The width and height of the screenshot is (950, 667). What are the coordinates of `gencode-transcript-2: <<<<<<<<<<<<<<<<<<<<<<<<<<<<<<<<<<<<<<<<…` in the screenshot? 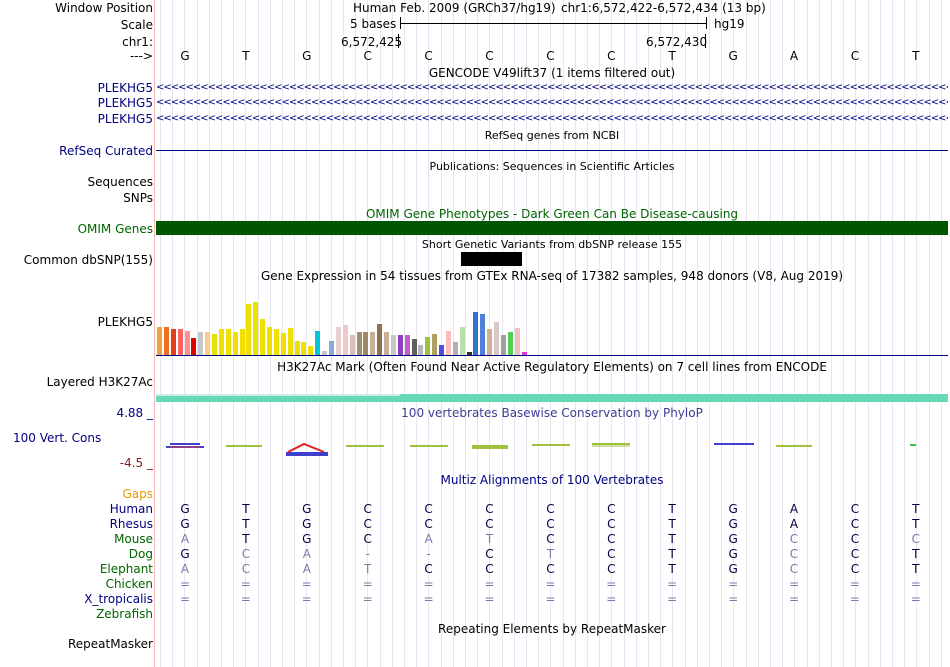 It's located at (552, 102).